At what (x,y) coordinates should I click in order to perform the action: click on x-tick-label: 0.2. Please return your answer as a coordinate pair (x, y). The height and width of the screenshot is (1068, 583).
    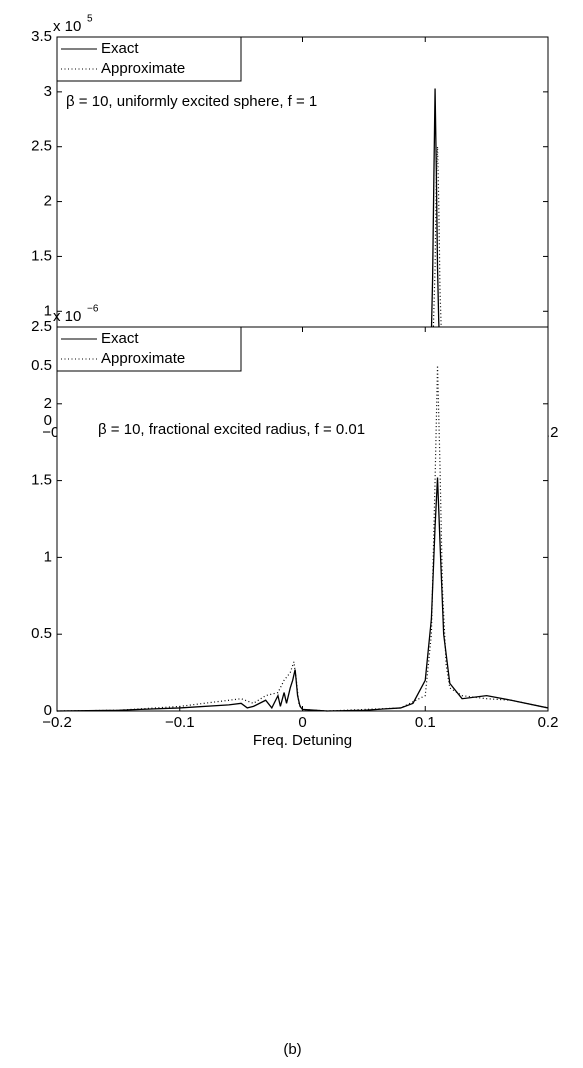
    Looking at the image, I should click on (548, 722).